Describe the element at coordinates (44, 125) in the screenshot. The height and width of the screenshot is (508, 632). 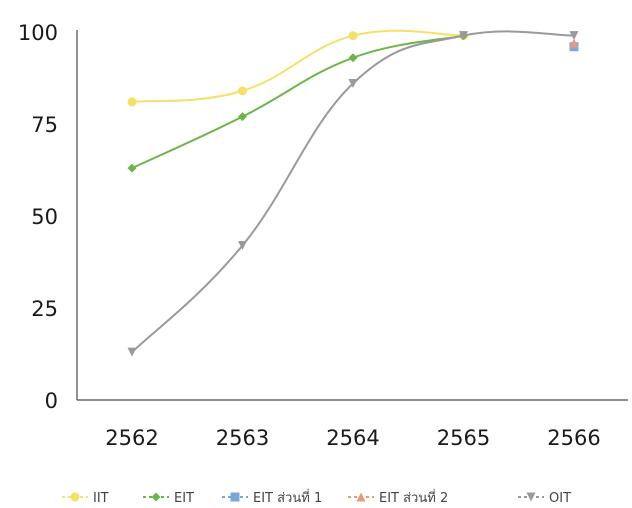
I see `y-tick-label: 75` at that location.